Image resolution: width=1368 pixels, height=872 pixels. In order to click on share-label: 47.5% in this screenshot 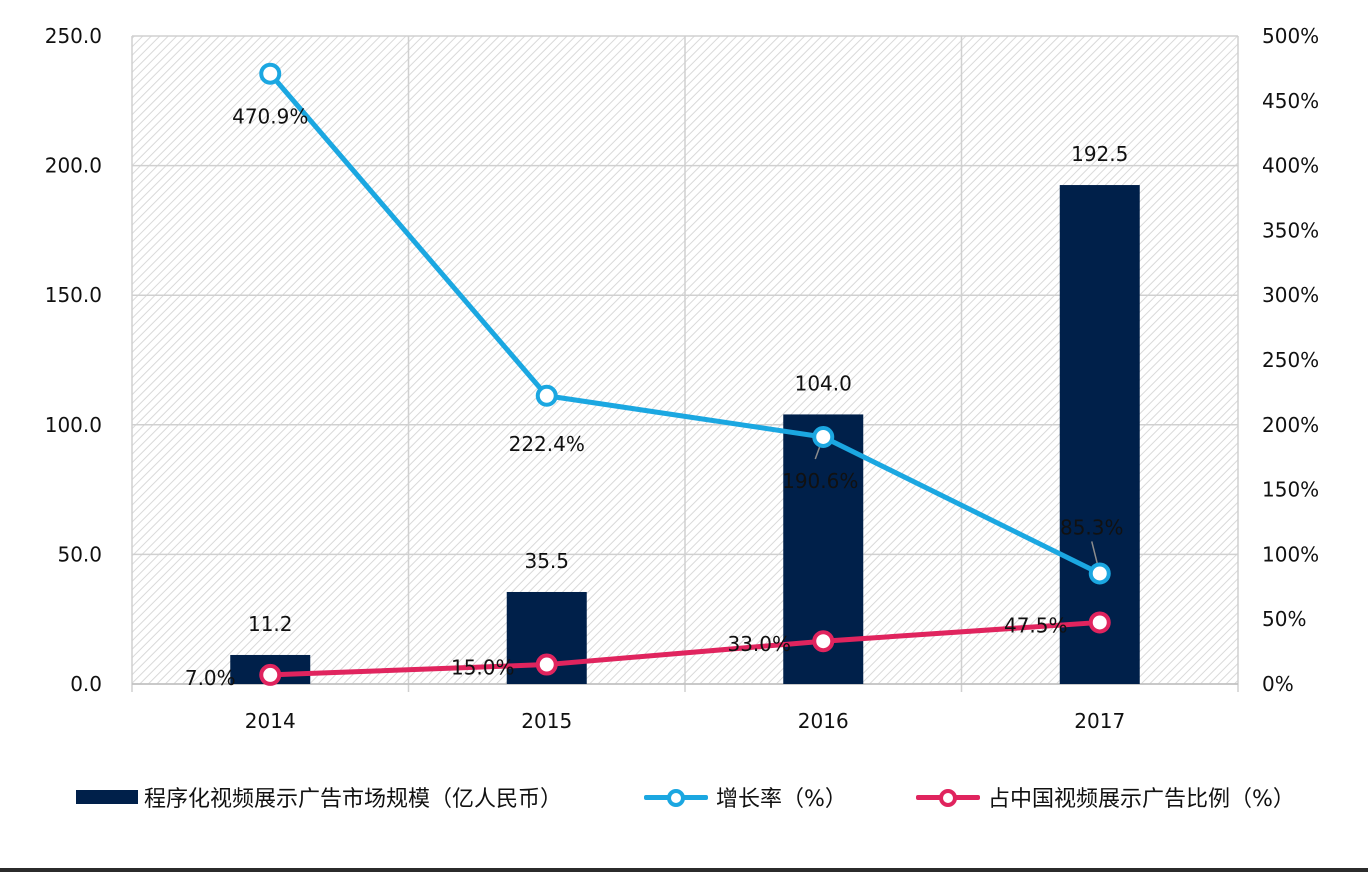, I will do `click(1036, 625)`.